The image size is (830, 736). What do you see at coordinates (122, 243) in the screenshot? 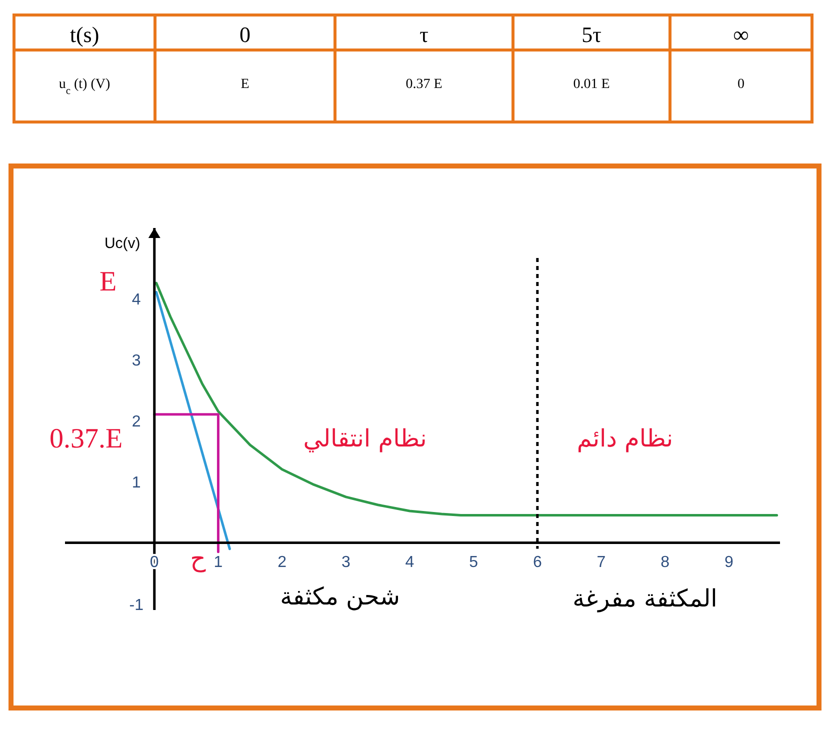
I see `y-axis-title: Uc(v)` at bounding box center [122, 243].